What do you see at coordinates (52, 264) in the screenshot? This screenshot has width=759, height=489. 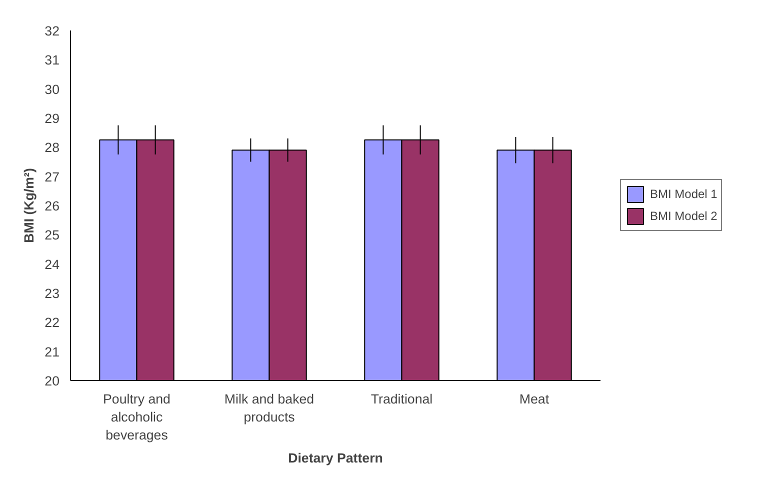 I see `y-tick-label: 24` at bounding box center [52, 264].